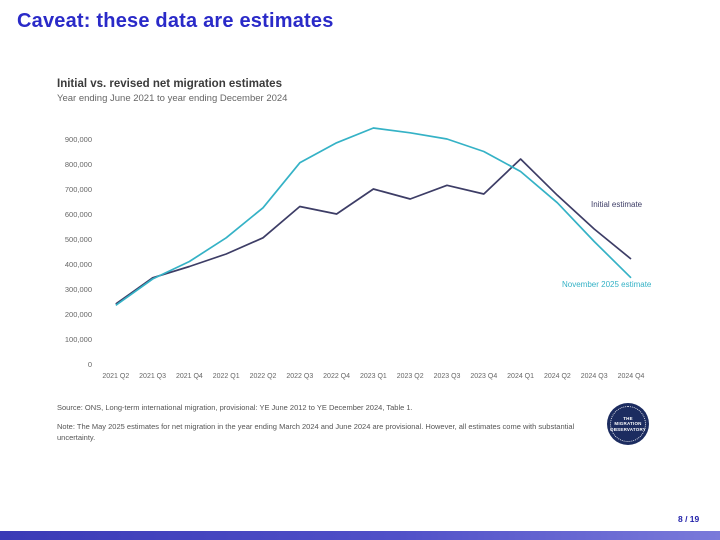 The height and width of the screenshot is (540, 720). Describe the element at coordinates (89, 364) in the screenshot. I see `y-tick-label: 0` at that location.